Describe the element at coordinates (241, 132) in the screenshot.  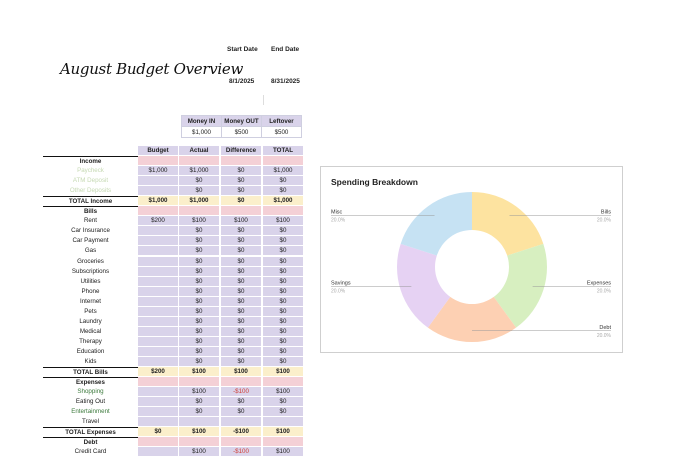
I see `money-out-value: $500` at that location.